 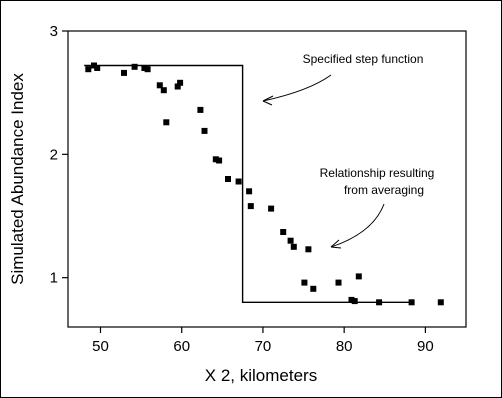 What do you see at coordinates (344, 346) in the screenshot?
I see `x-tick-label: 80` at bounding box center [344, 346].